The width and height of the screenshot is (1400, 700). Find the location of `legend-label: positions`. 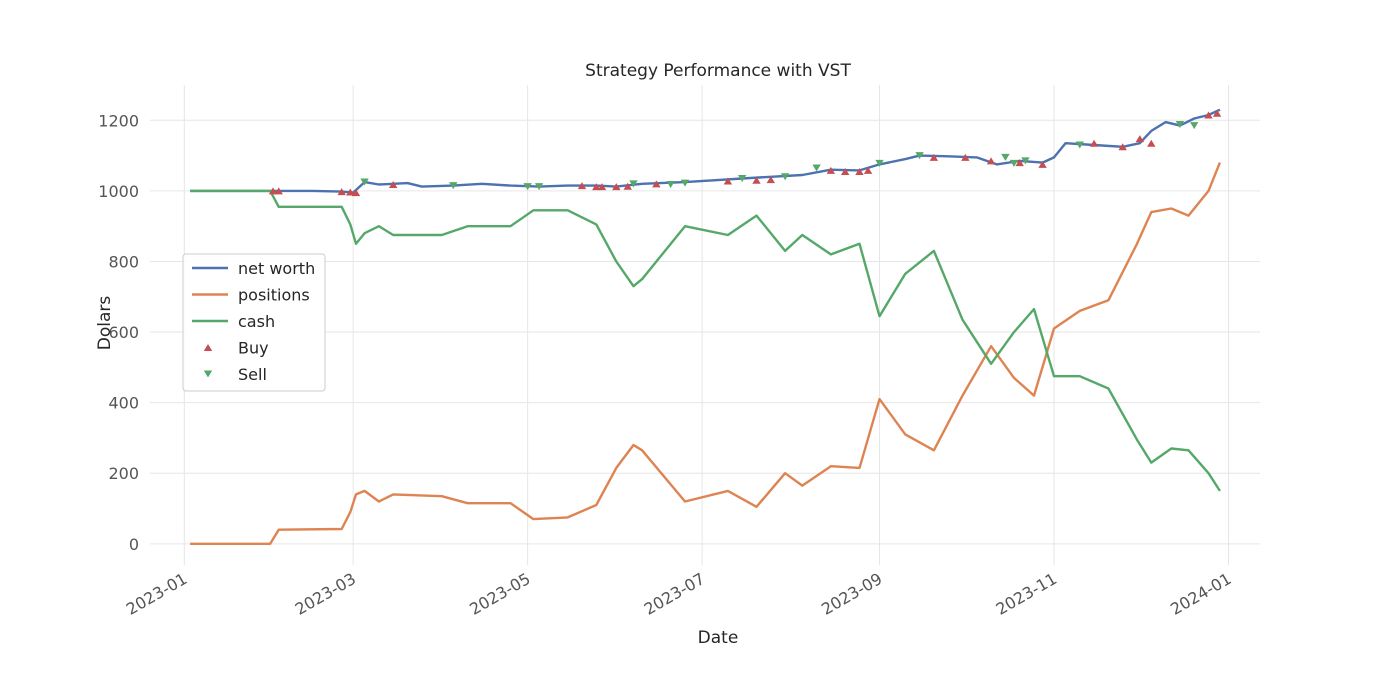

legend-label: positions is located at coordinates (274, 295).